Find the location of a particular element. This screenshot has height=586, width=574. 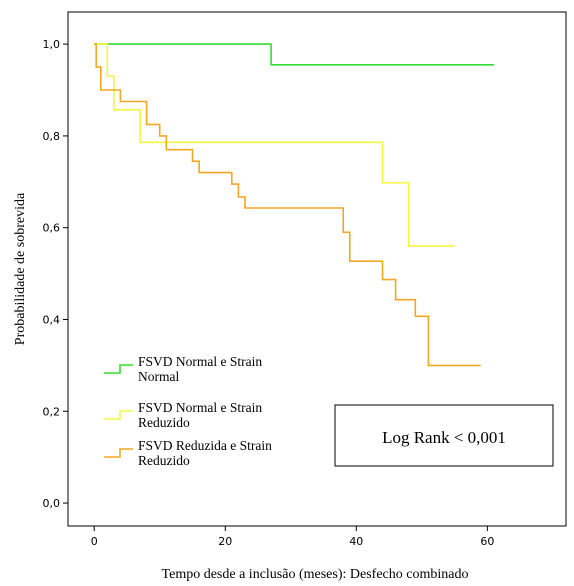

x-tick-label: 20 is located at coordinates (225, 541).